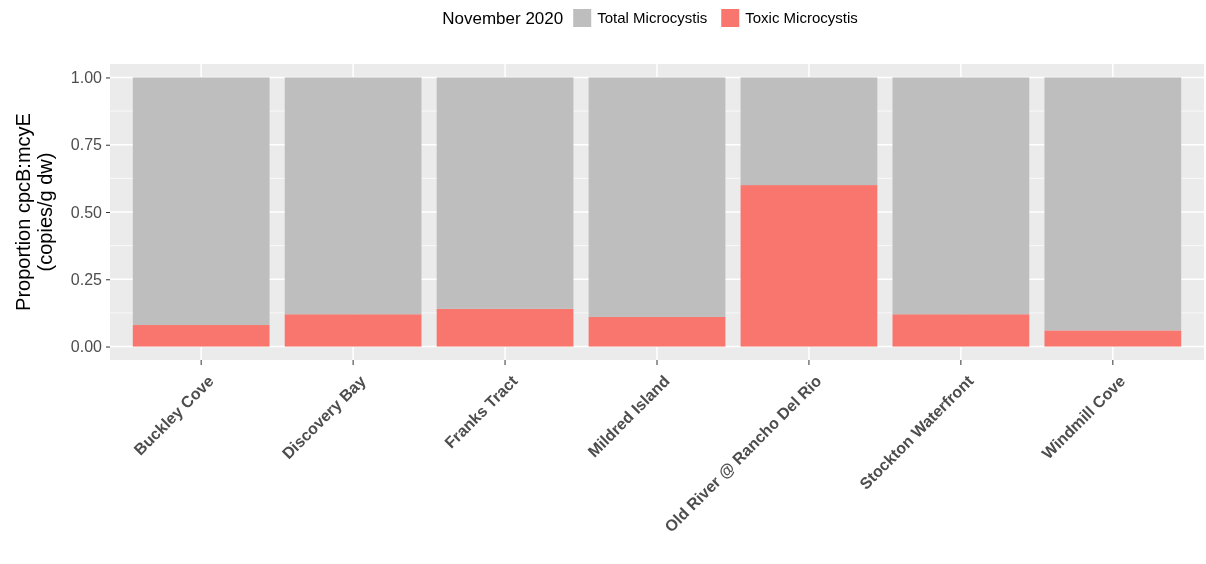 Image resolution: width=1206 pixels, height=564 pixels. I want to click on y-axis-title: Proportion cpcB:mcyE (copies/g dw), so click(34, 212).